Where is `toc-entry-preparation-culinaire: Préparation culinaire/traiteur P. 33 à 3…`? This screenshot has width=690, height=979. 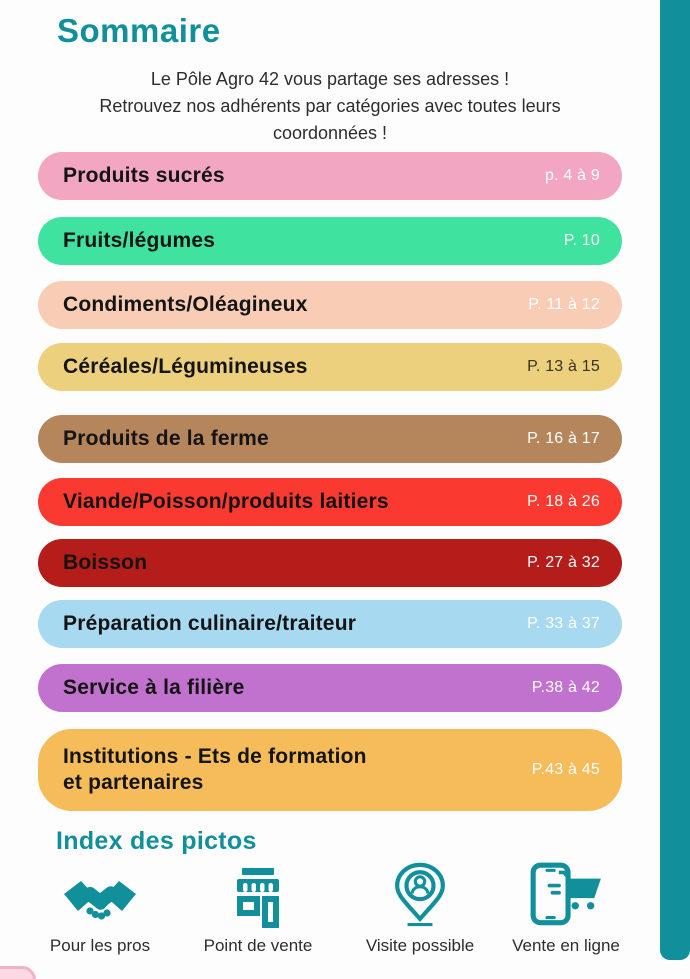
toc-entry-preparation-culinaire: Préparation culinaire/traiteur P. 33 à 3… is located at coordinates (330, 624).